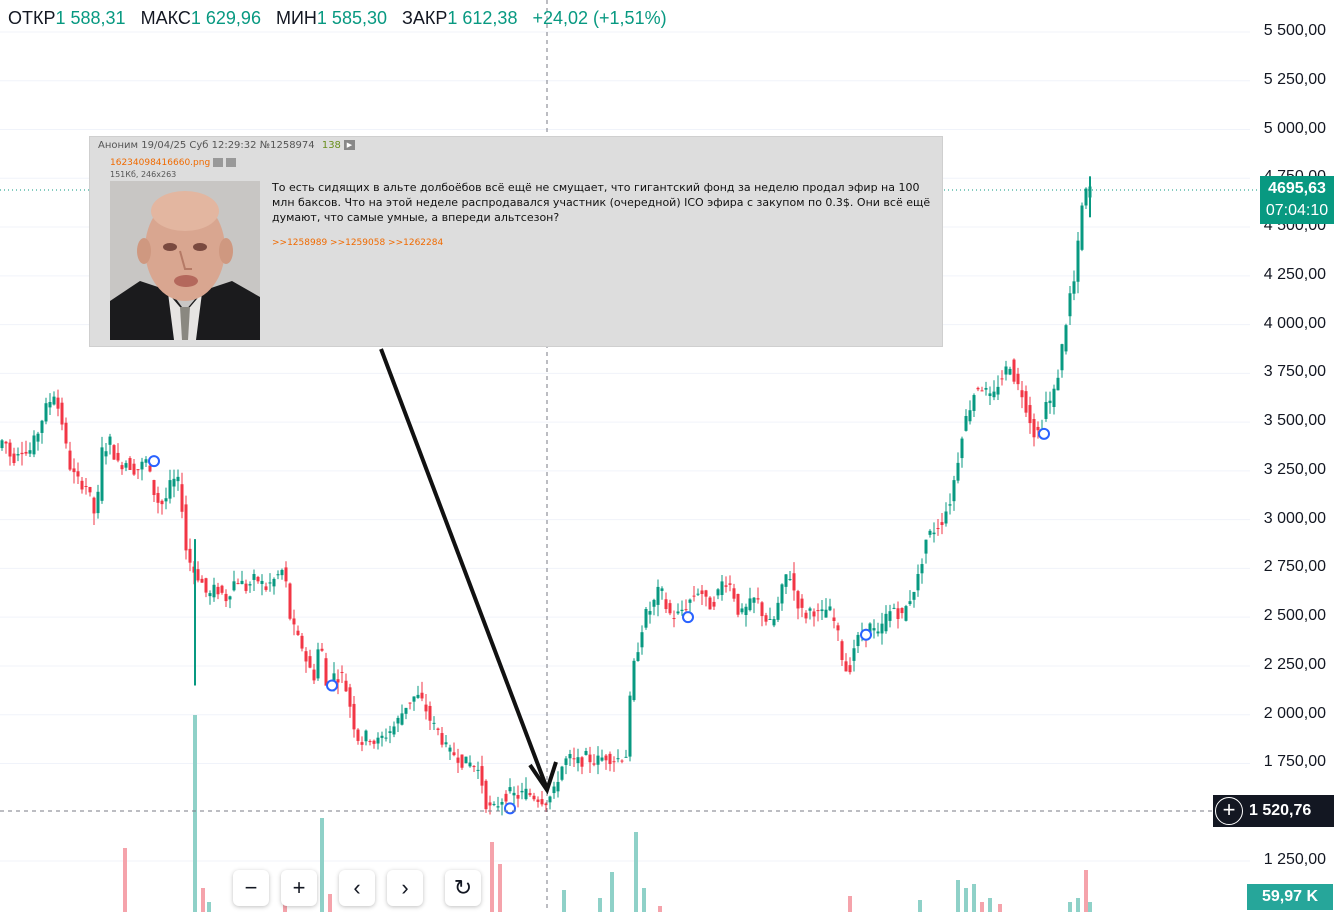  Describe the element at coordinates (1297, 200) in the screenshot. I see `last-price-tag: 4695,63 07:04:10` at that location.